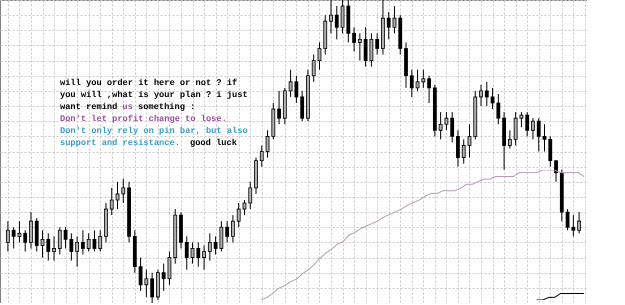 The image size is (625, 305). Describe the element at coordinates (154, 131) in the screenshot. I see `annotation: Don't only rely on pin bar, but also` at that location.